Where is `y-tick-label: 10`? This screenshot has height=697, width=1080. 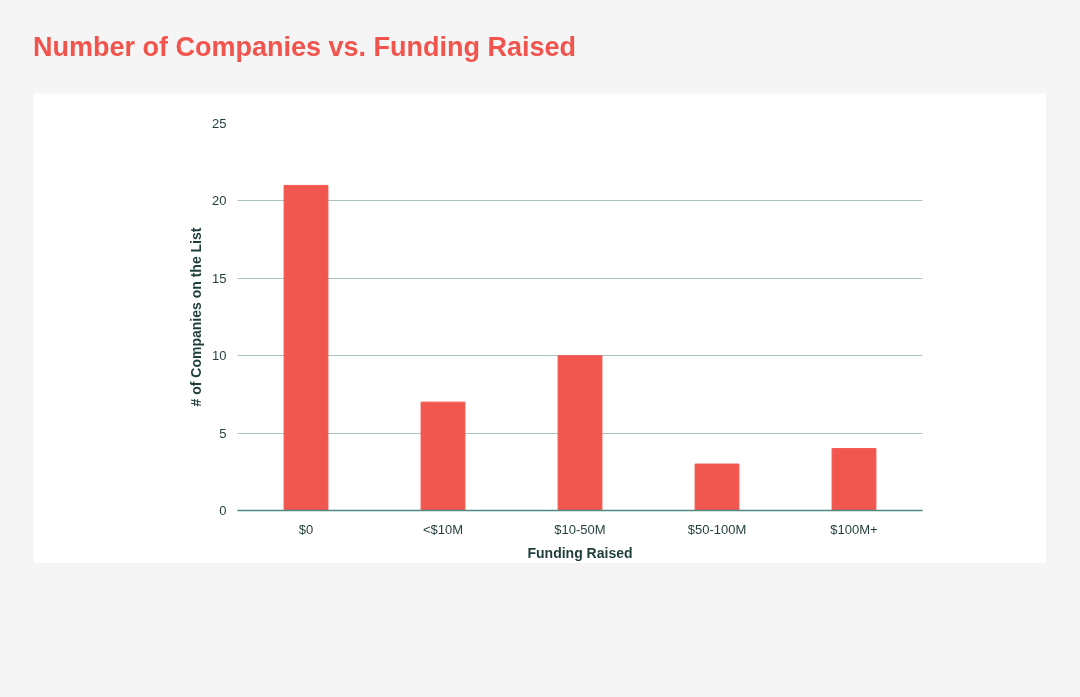 y-tick-label: 10 is located at coordinates (219, 356).